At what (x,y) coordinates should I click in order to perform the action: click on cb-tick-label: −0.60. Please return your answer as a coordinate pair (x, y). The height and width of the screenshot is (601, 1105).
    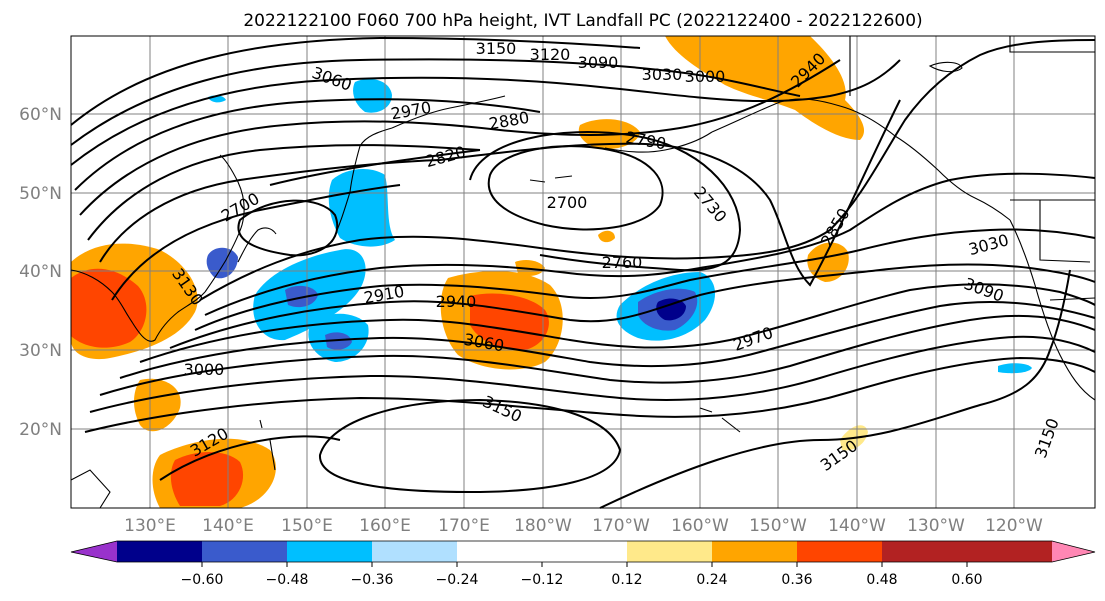
    Looking at the image, I should click on (202, 580).